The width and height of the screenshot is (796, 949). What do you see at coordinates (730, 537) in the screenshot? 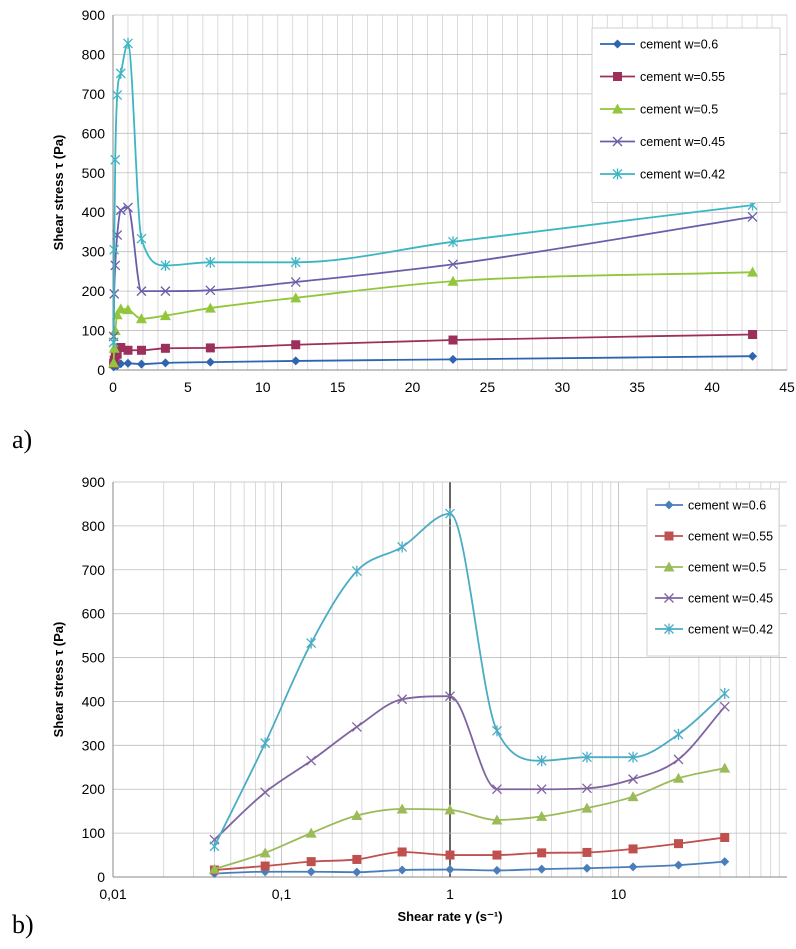
I see `chart-b-legend-label-cement-w-0-55: cement w=0.55` at bounding box center [730, 537].